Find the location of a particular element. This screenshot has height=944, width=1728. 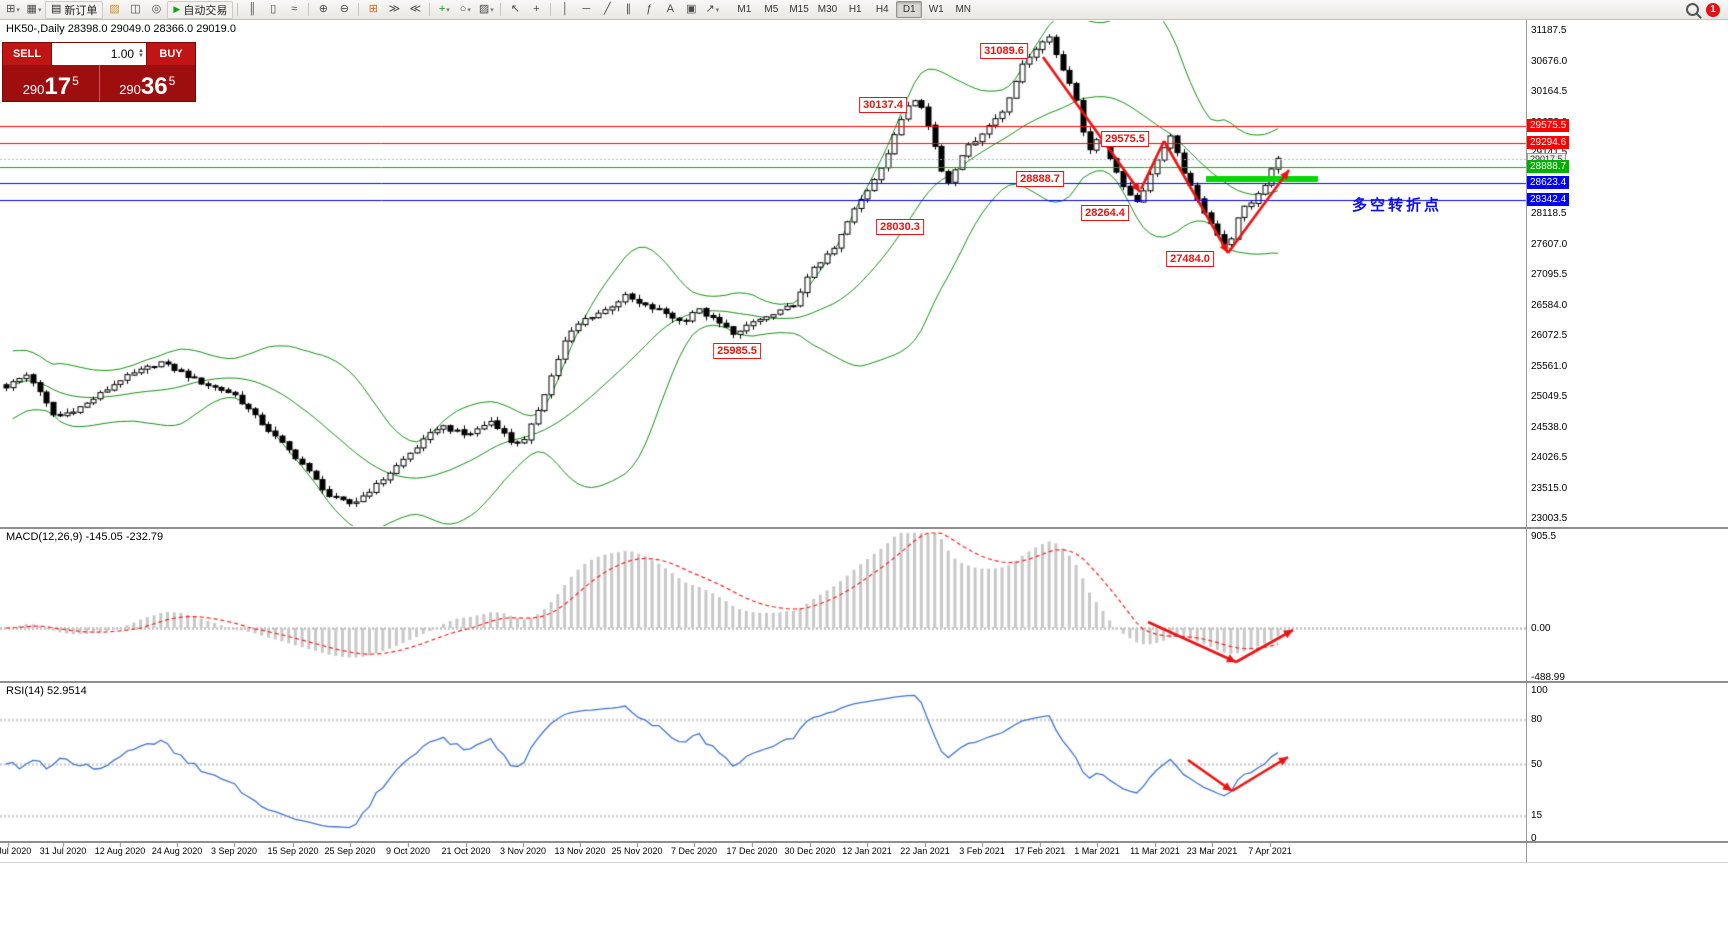

zoom-out-icon-glyph: ⊖ is located at coordinates (344, 9).